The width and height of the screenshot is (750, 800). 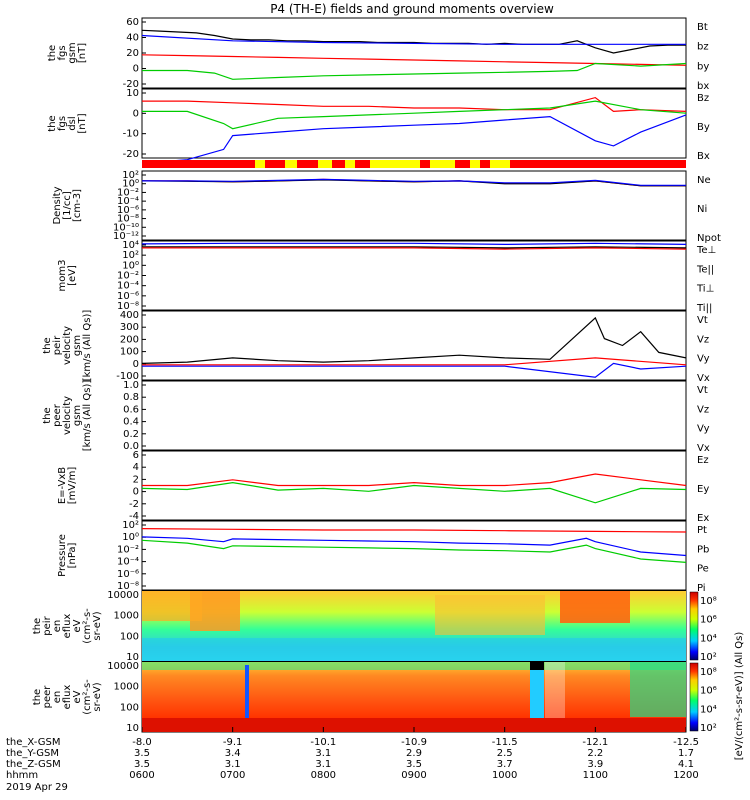 I want to click on series-line-Ey, so click(x=414, y=492).